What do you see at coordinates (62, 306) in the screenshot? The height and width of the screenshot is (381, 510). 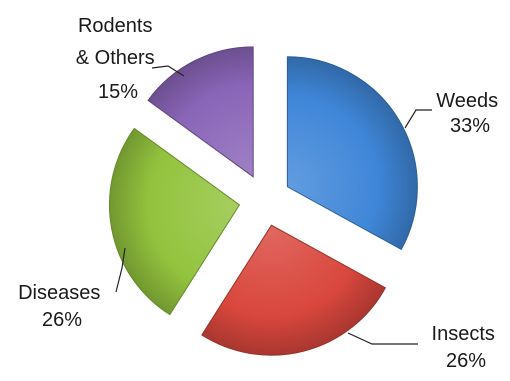 I see `label-diseases: Diseases 26%` at bounding box center [62, 306].